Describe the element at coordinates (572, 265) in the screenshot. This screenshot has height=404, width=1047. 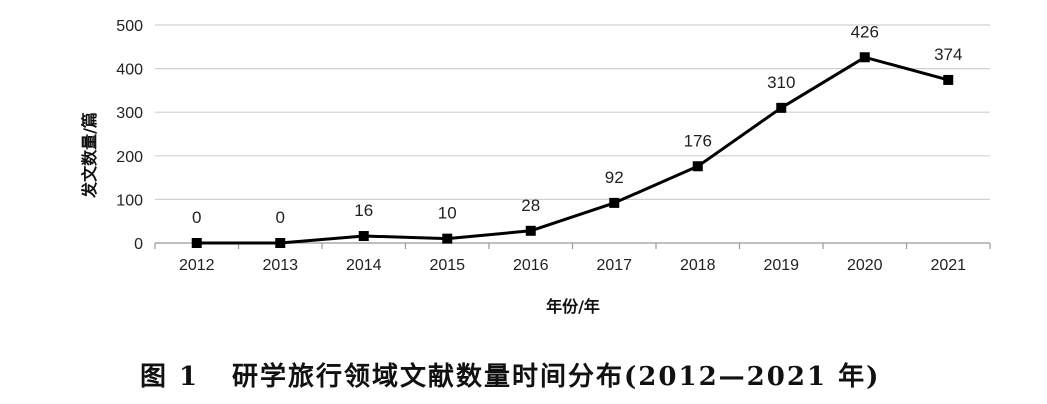
I see `x-axis-tick-labels: 2012 2013 2014 2015 2016 2017 2018 2019 2020 2021` at that location.